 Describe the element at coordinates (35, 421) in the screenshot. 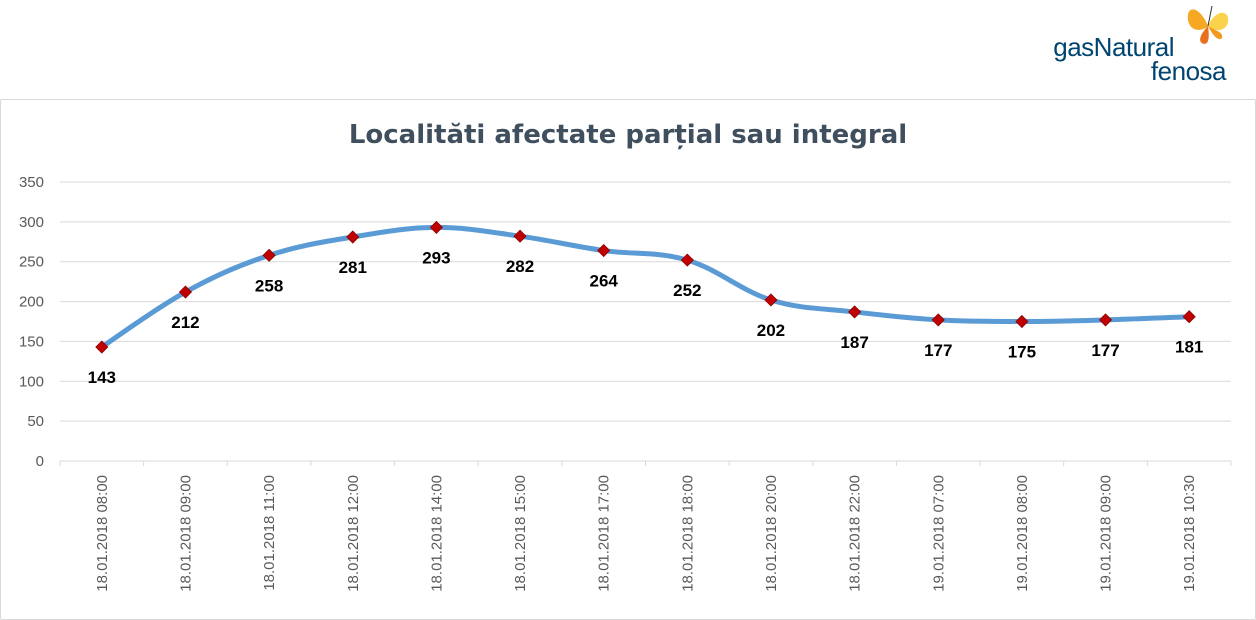

I see `y-tick-label: 50` at that location.